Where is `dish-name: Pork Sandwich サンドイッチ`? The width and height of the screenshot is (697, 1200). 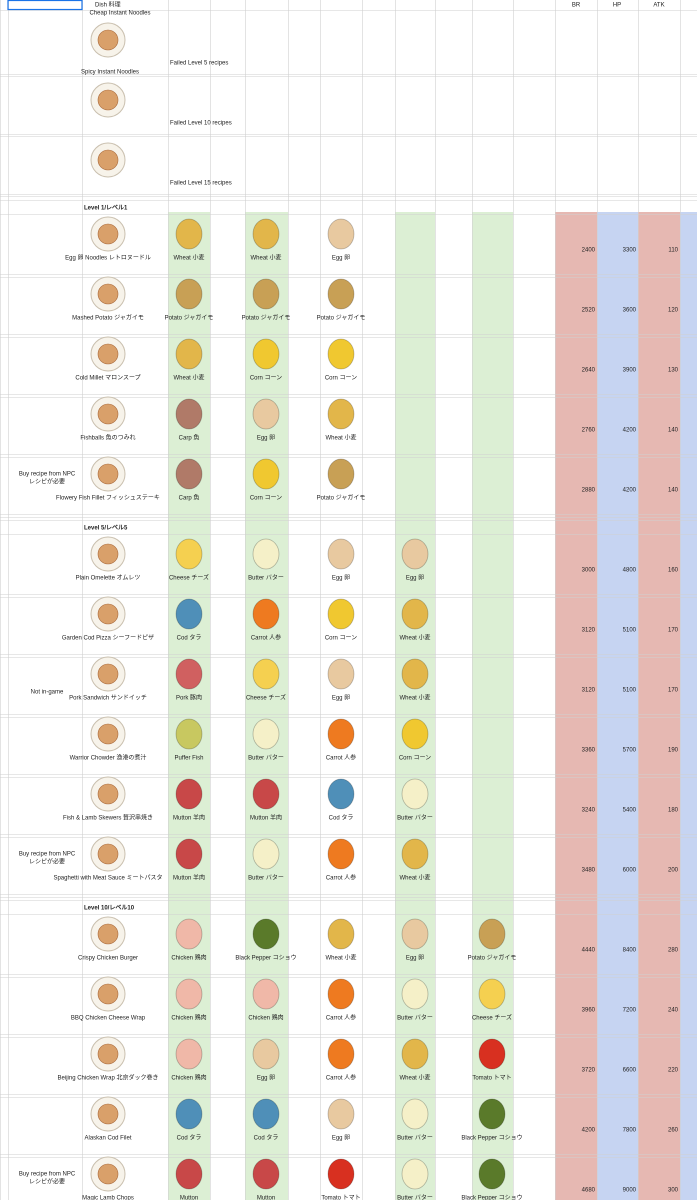 dish-name: Pork Sandwich サンドイッチ is located at coordinates (108, 698).